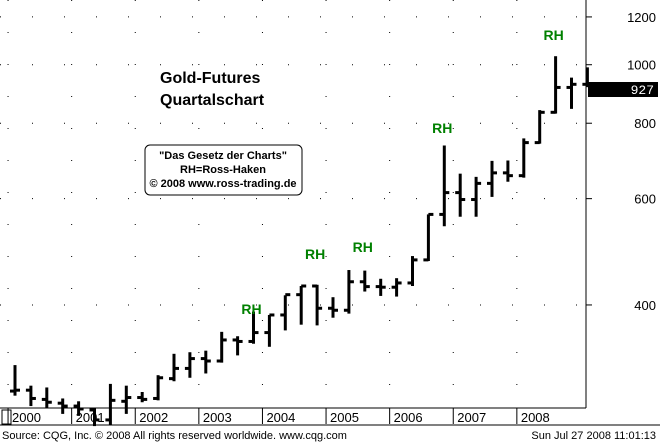 This screenshot has width=660, height=443. I want to click on y-tick-label: 800, so click(645, 123).